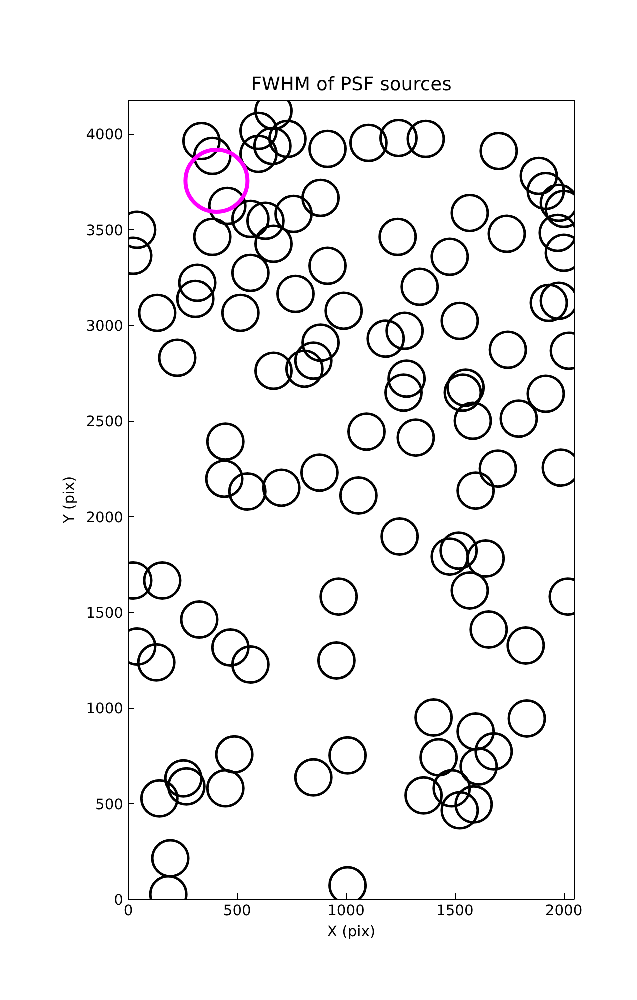 This screenshot has height=1000, width=637. What do you see at coordinates (564, 911) in the screenshot?
I see `x-tick-label: 2000` at bounding box center [564, 911].